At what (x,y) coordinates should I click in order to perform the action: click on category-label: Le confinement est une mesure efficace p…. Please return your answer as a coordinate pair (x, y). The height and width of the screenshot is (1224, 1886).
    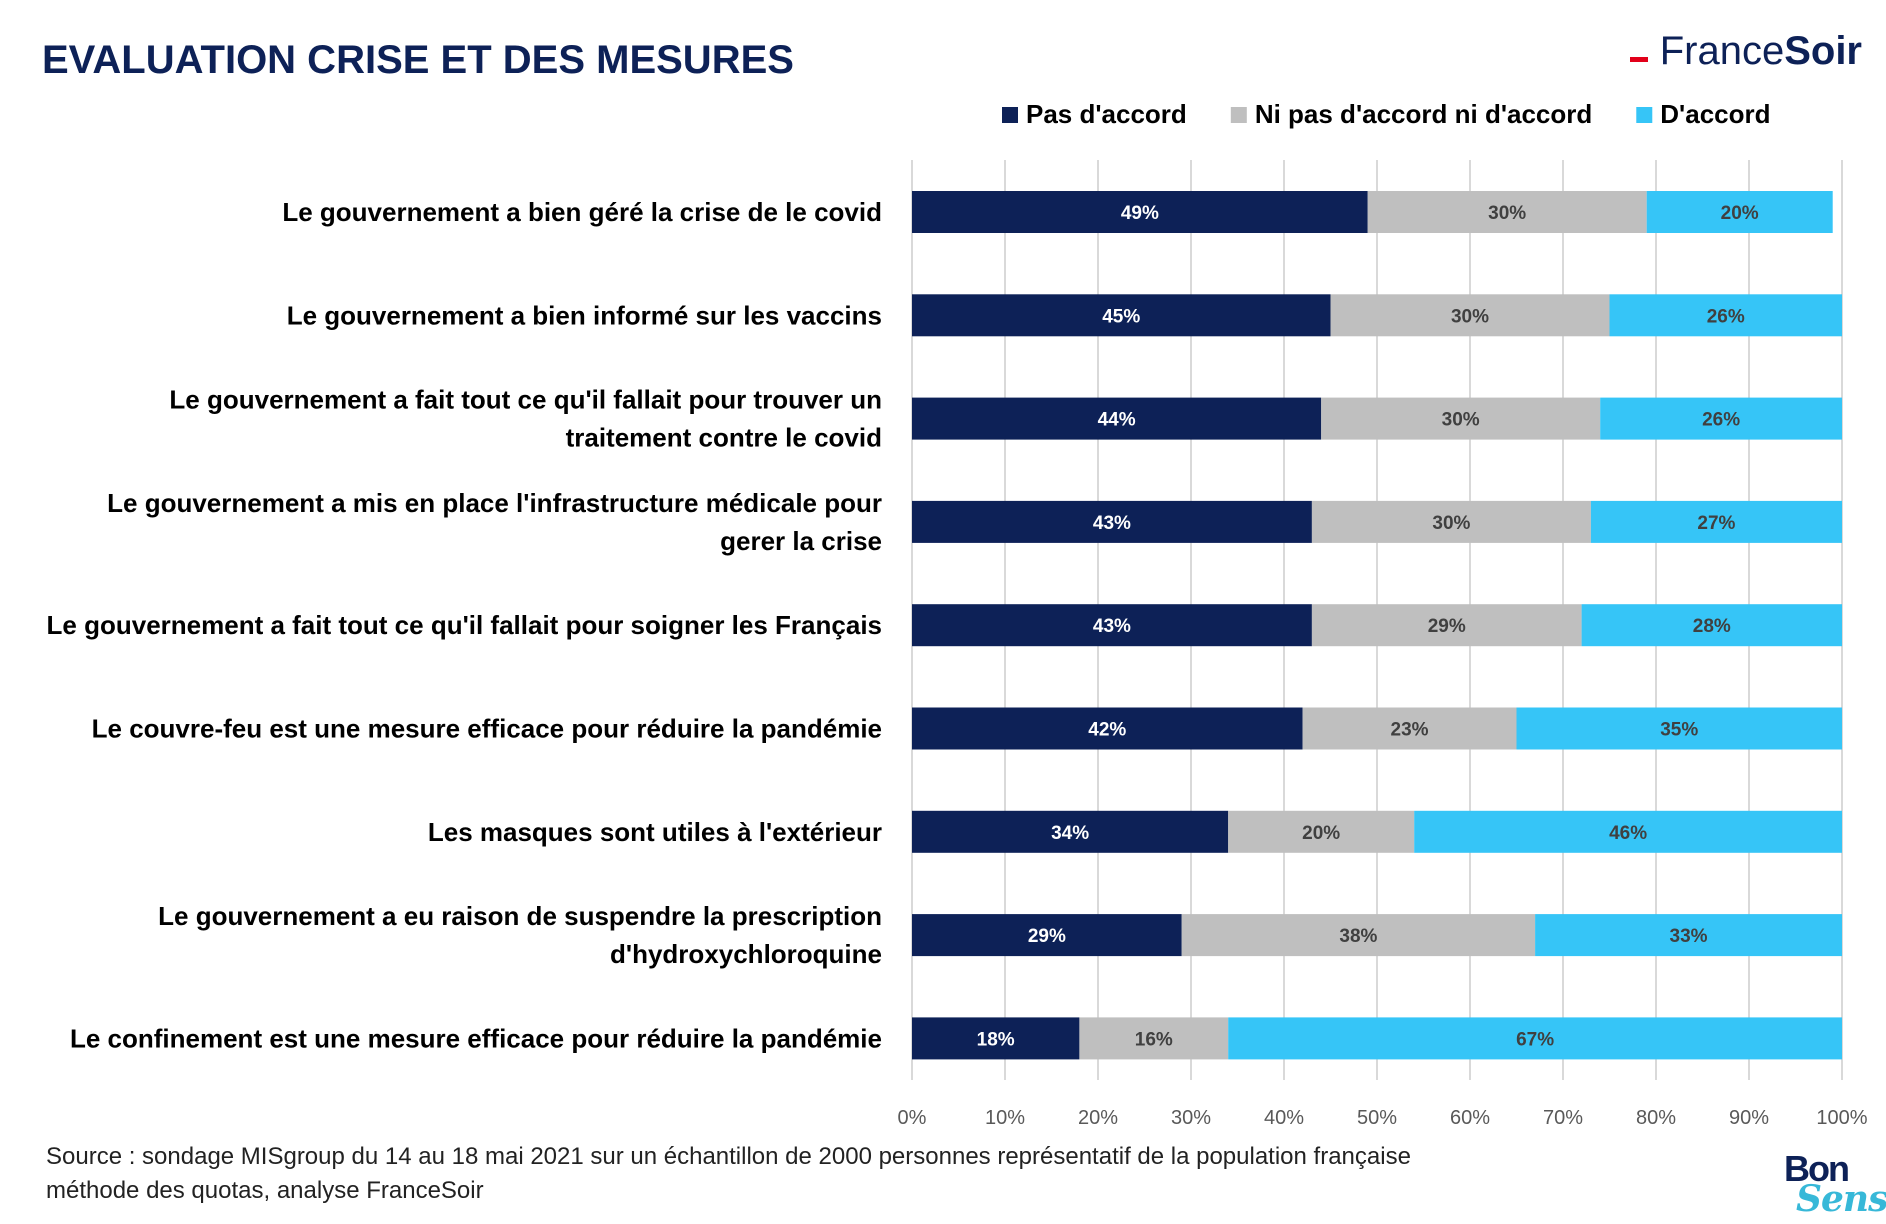
    Looking at the image, I should click on (476, 1038).